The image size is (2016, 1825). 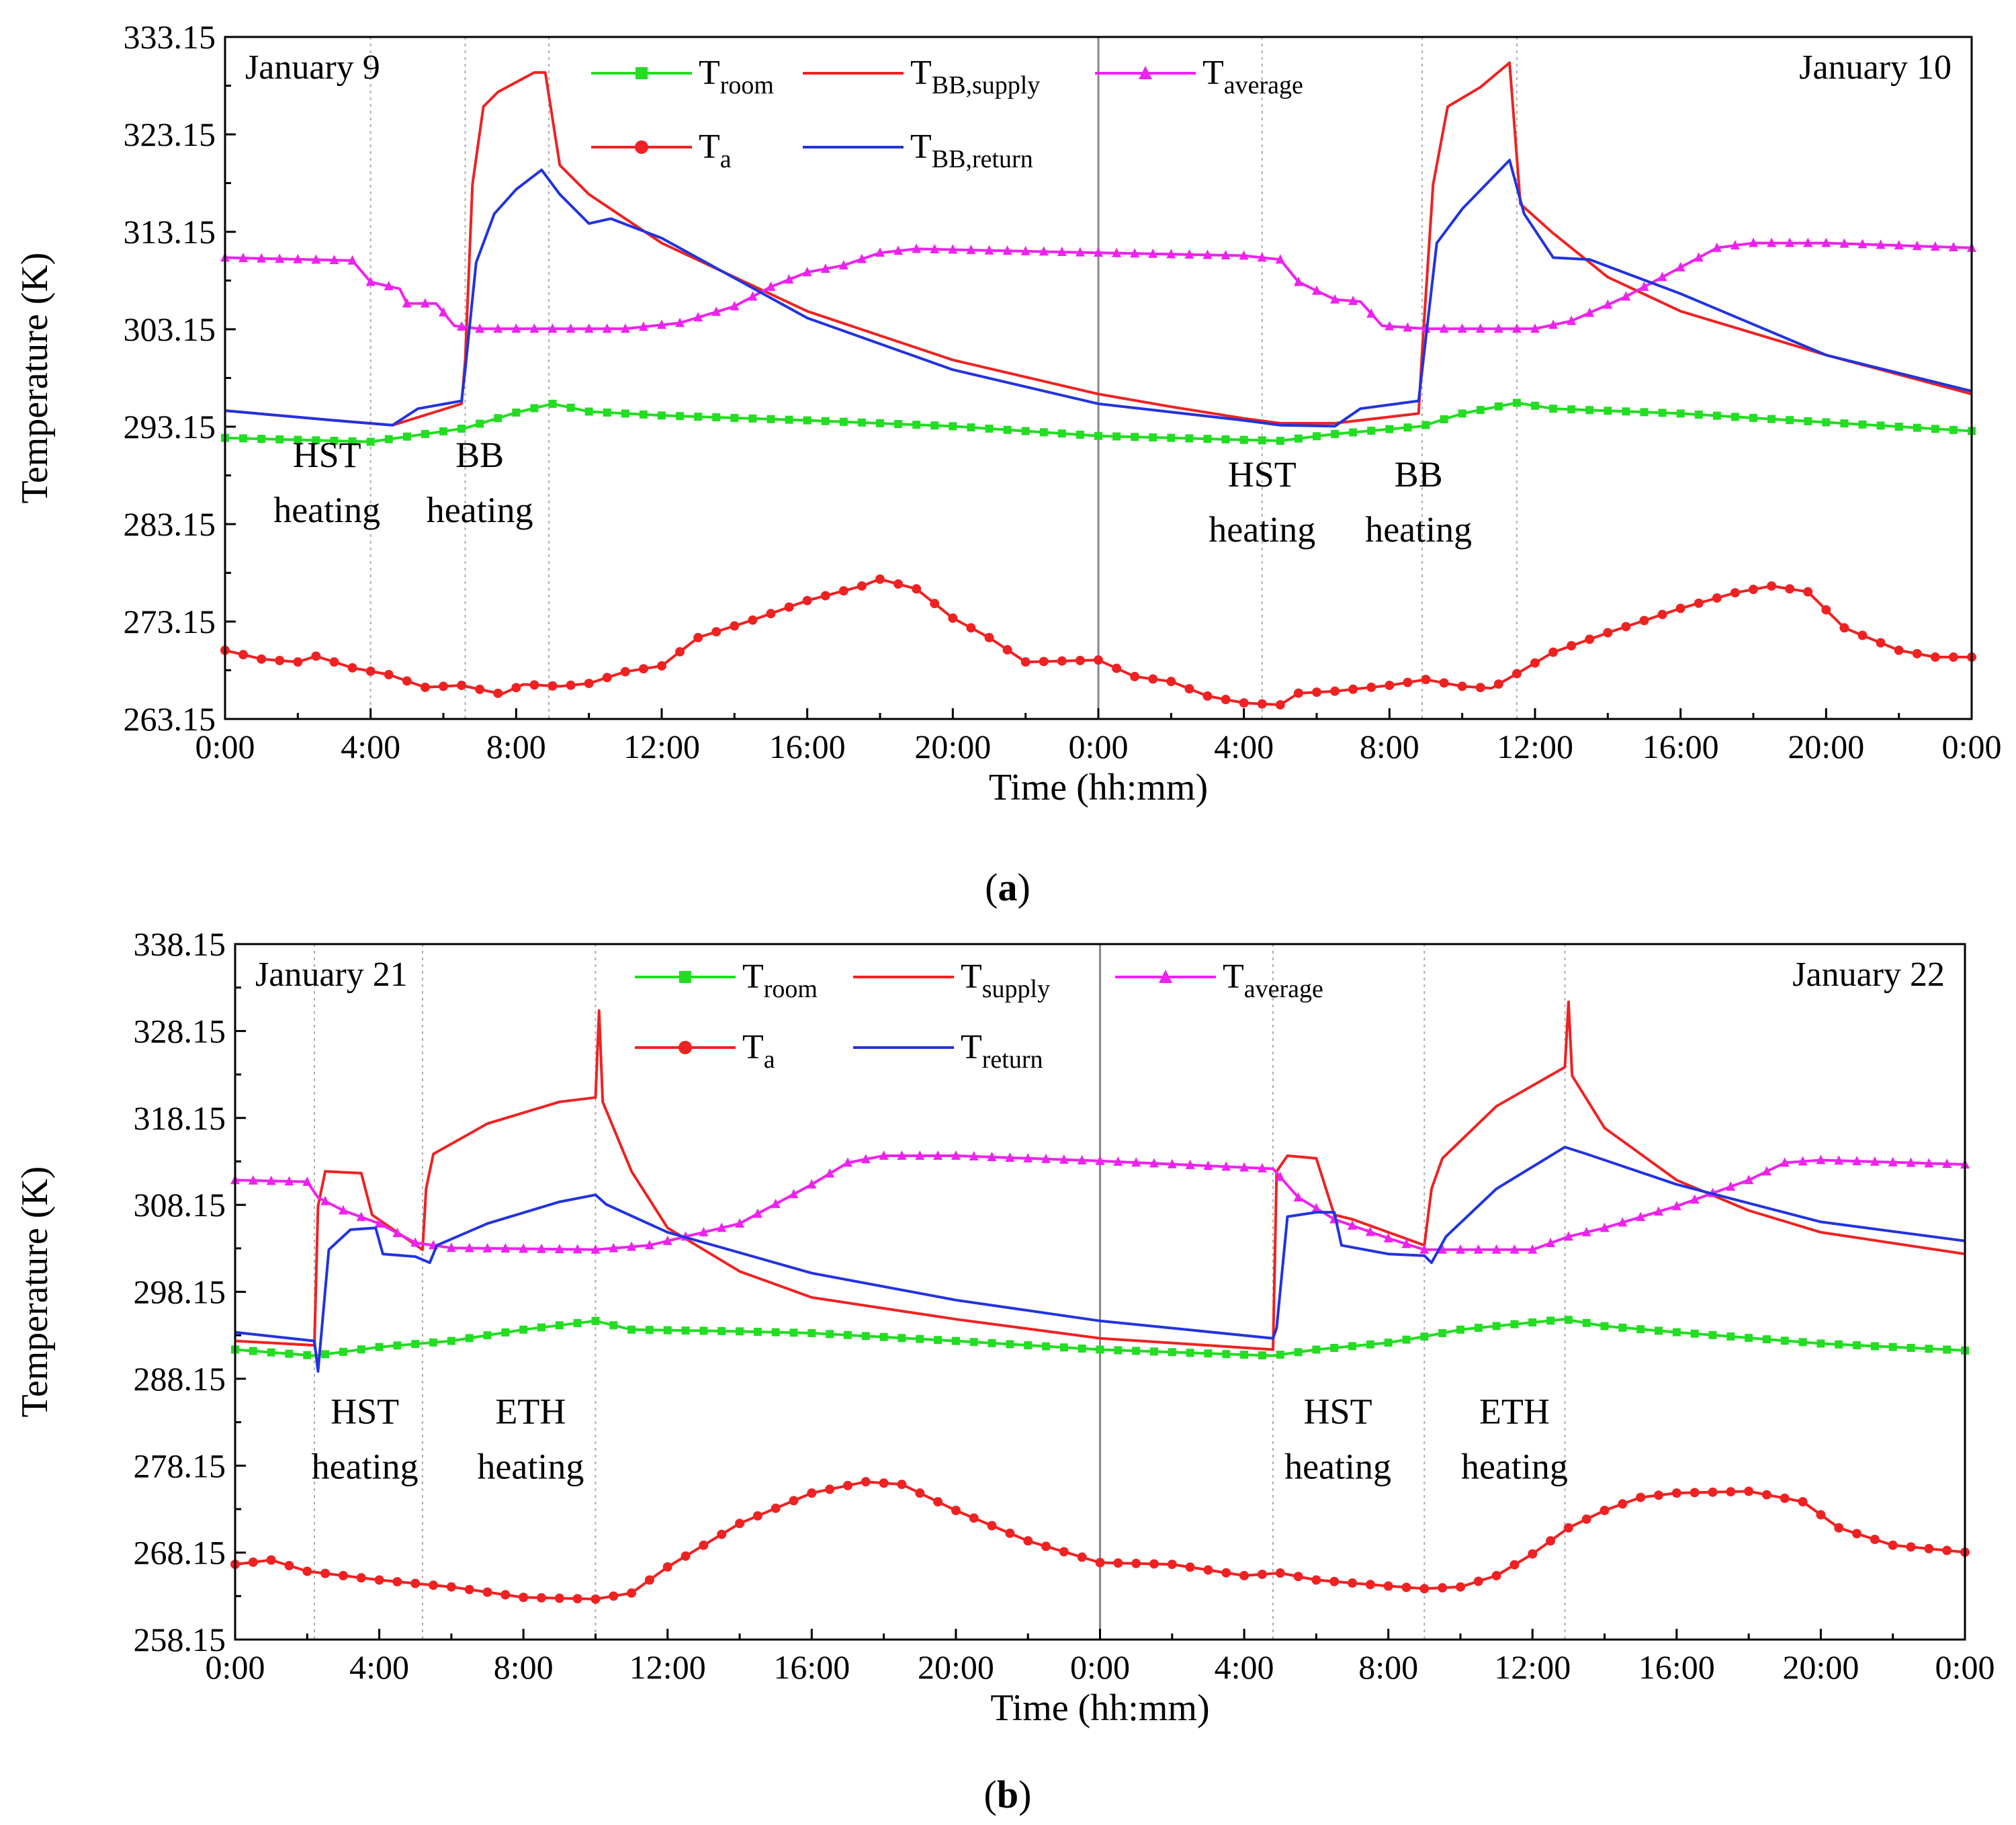 I want to click on panel-b-legend-label-sub: supply, so click(x=1016, y=989).